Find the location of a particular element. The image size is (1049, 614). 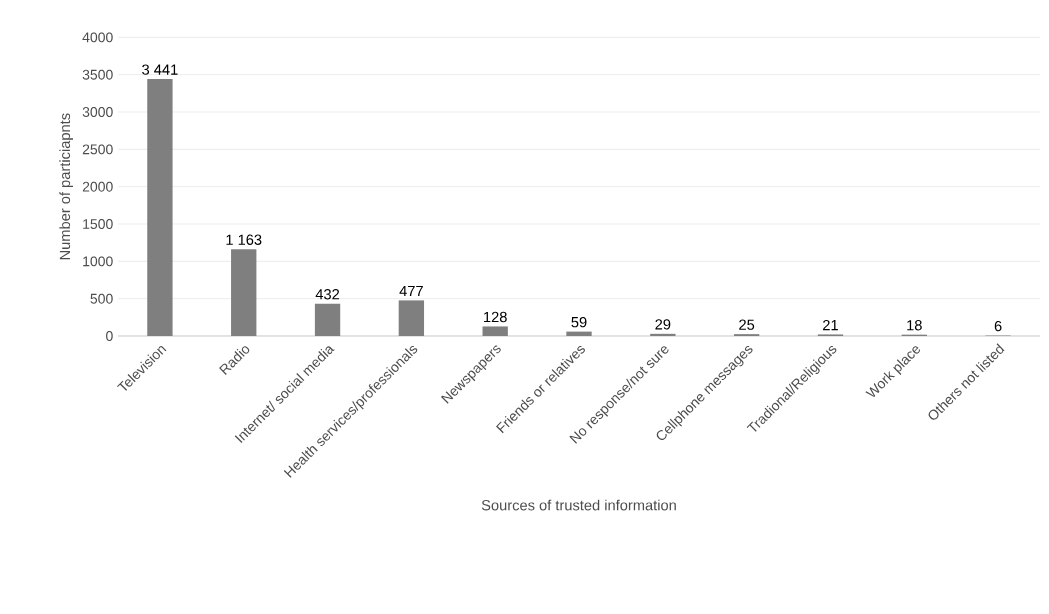

data-label: 59 is located at coordinates (579, 322).